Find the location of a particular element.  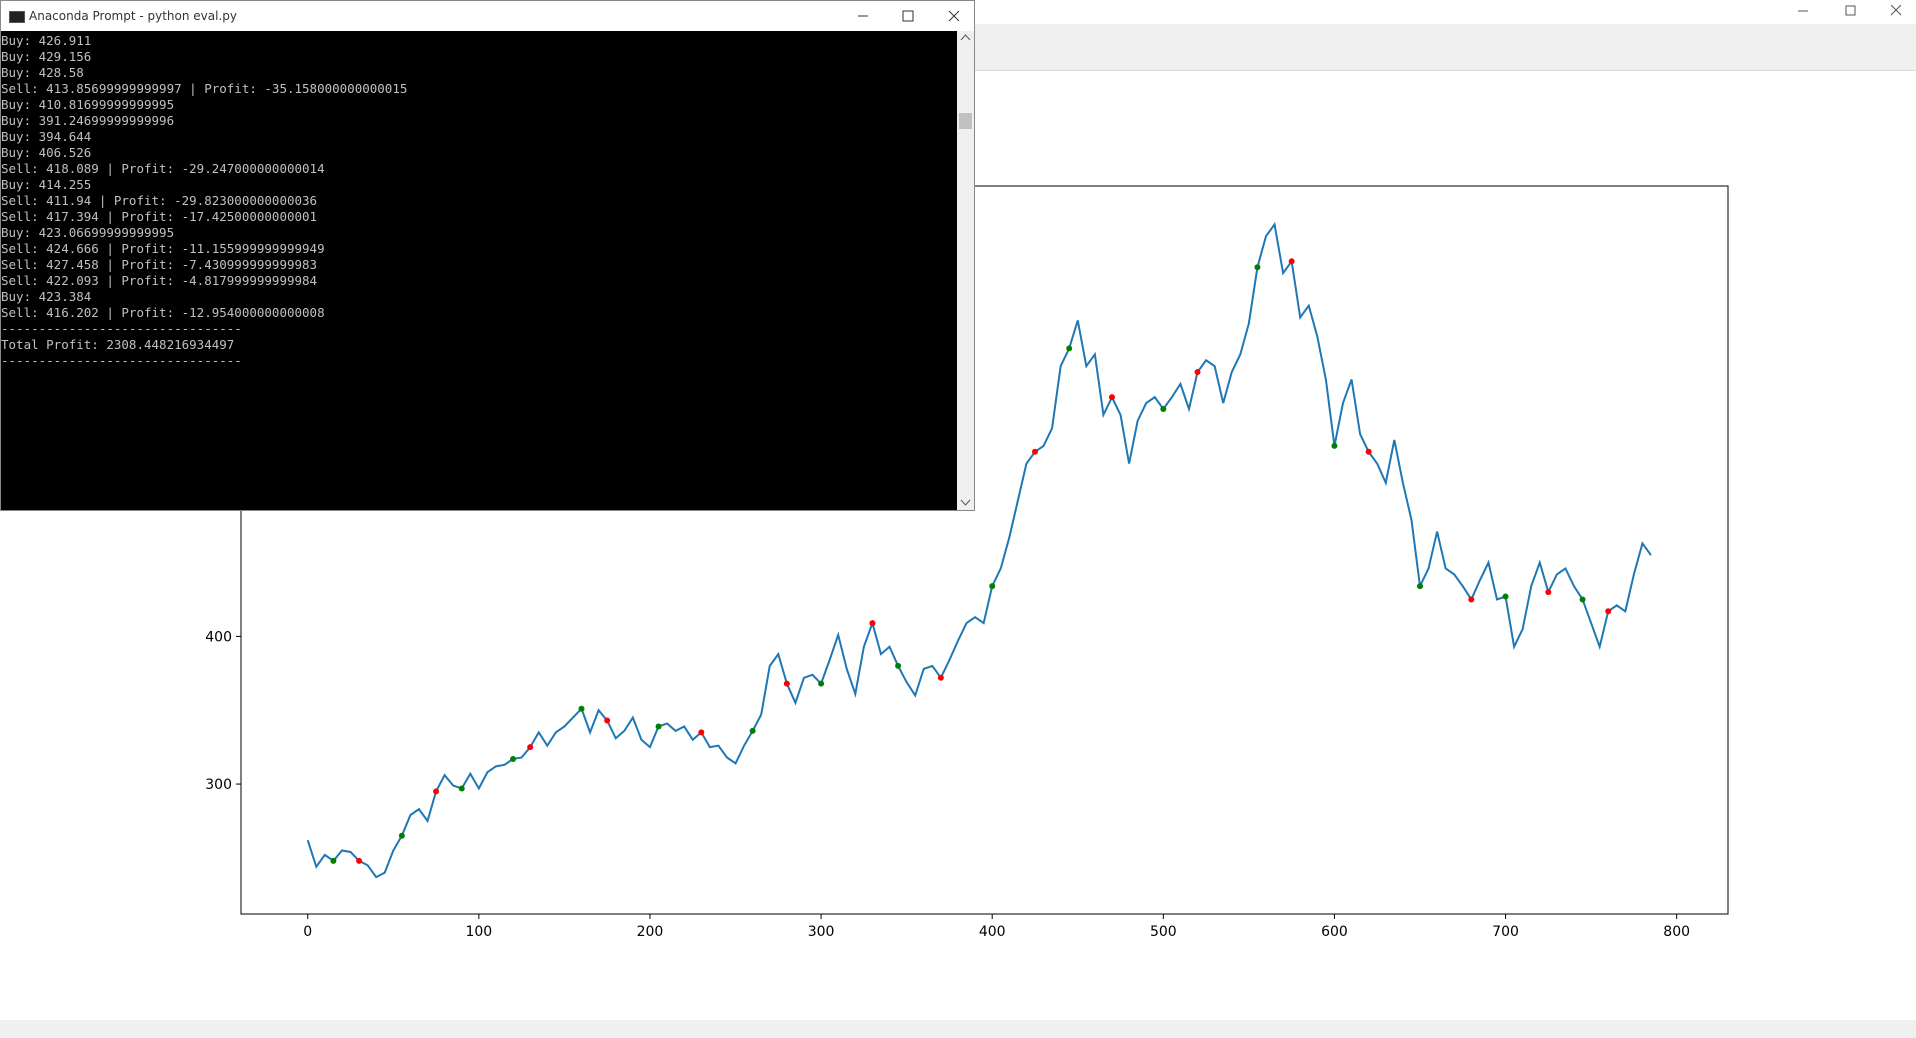

maximize-button is located at coordinates (908, 16).